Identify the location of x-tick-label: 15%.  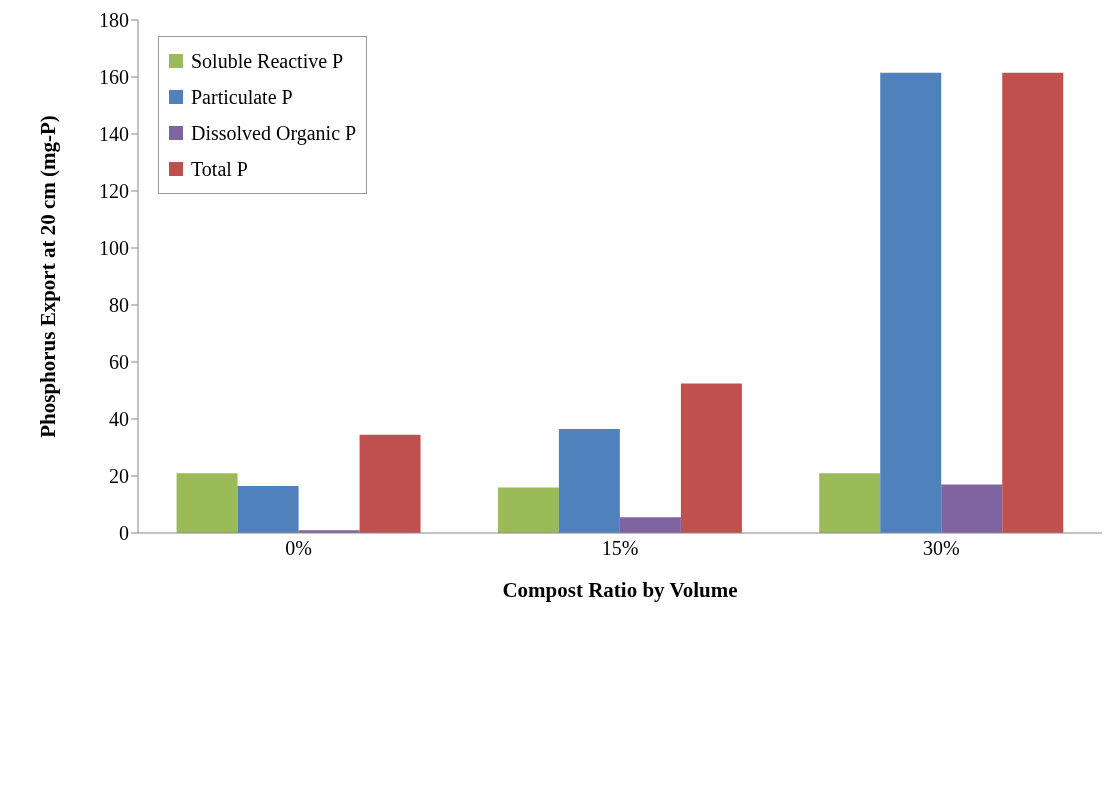
(620, 548).